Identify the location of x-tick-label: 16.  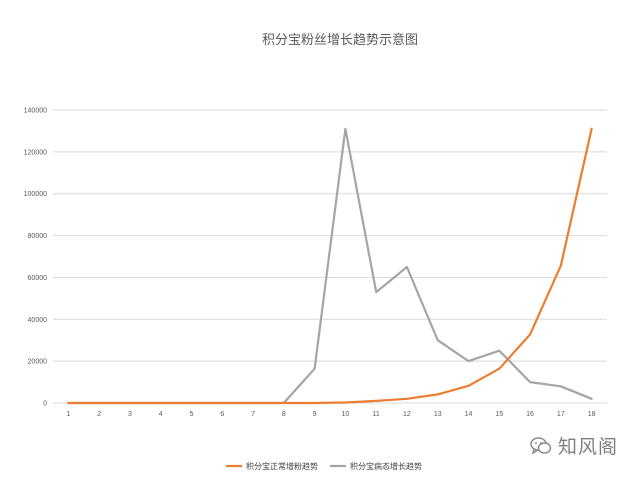
(530, 414).